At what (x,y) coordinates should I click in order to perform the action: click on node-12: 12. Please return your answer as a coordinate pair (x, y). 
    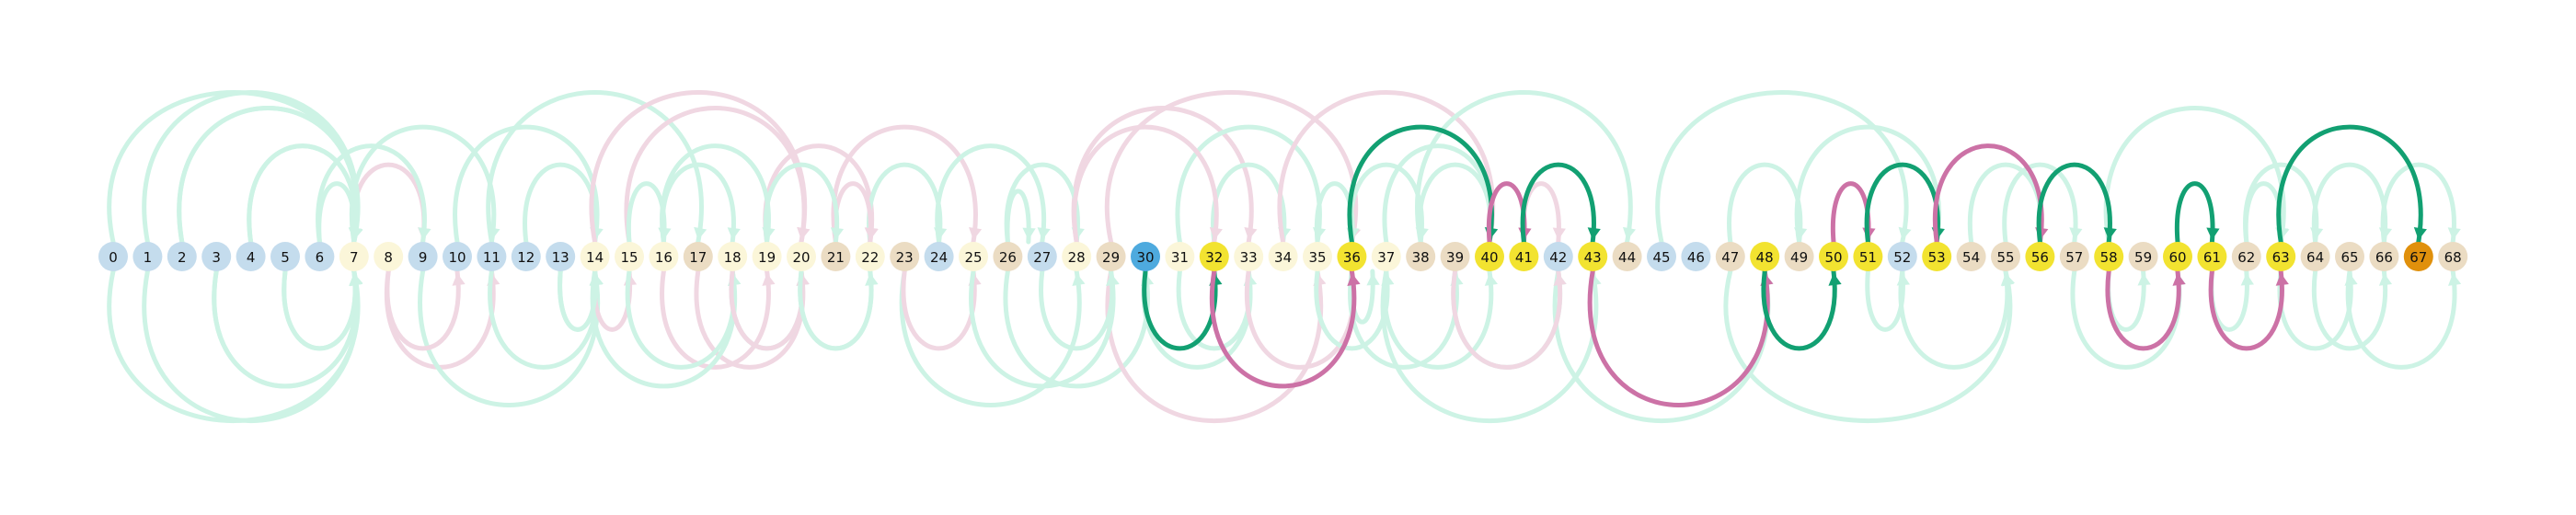
    Looking at the image, I should click on (526, 256).